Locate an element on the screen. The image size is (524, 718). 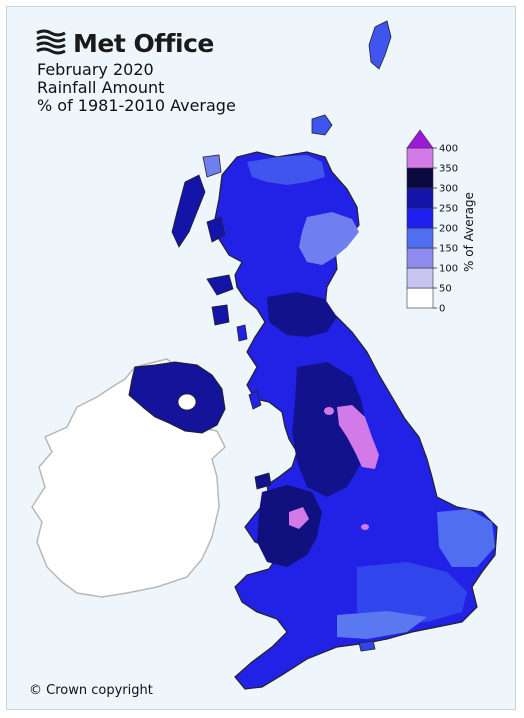
skye-island is located at coordinates (216, 229).